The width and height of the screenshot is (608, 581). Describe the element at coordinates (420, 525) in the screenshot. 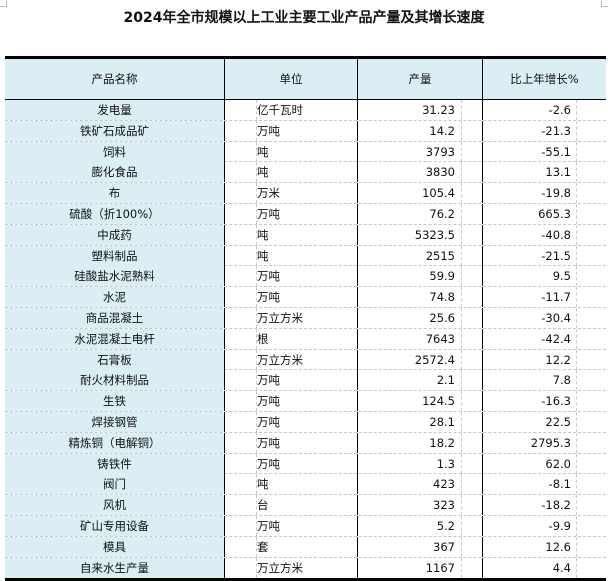

I see `output-cell: 5.2` at that location.